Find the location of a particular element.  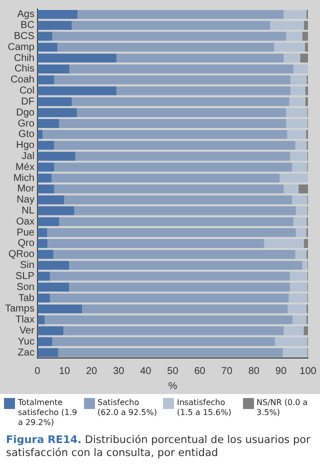

x-tick-label: 50 is located at coordinates (173, 371).